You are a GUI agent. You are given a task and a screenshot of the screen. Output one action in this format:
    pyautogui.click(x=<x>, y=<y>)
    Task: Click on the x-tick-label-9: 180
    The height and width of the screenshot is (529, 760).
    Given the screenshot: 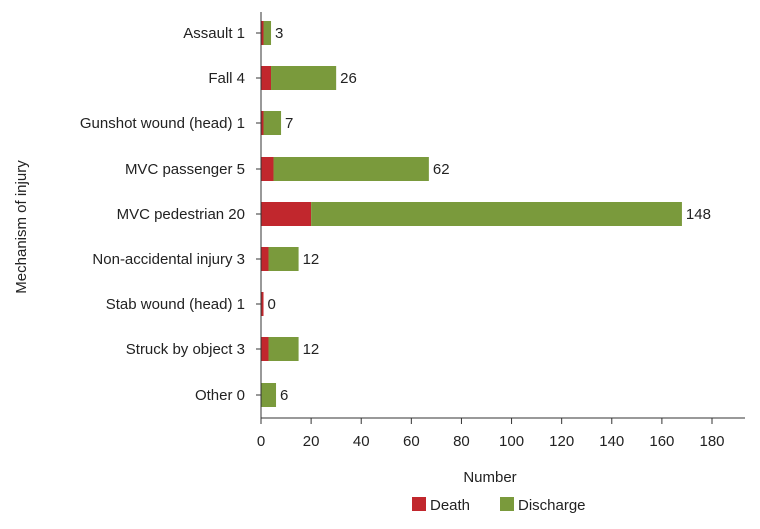 What is the action you would take?
    pyautogui.click(x=711, y=441)
    